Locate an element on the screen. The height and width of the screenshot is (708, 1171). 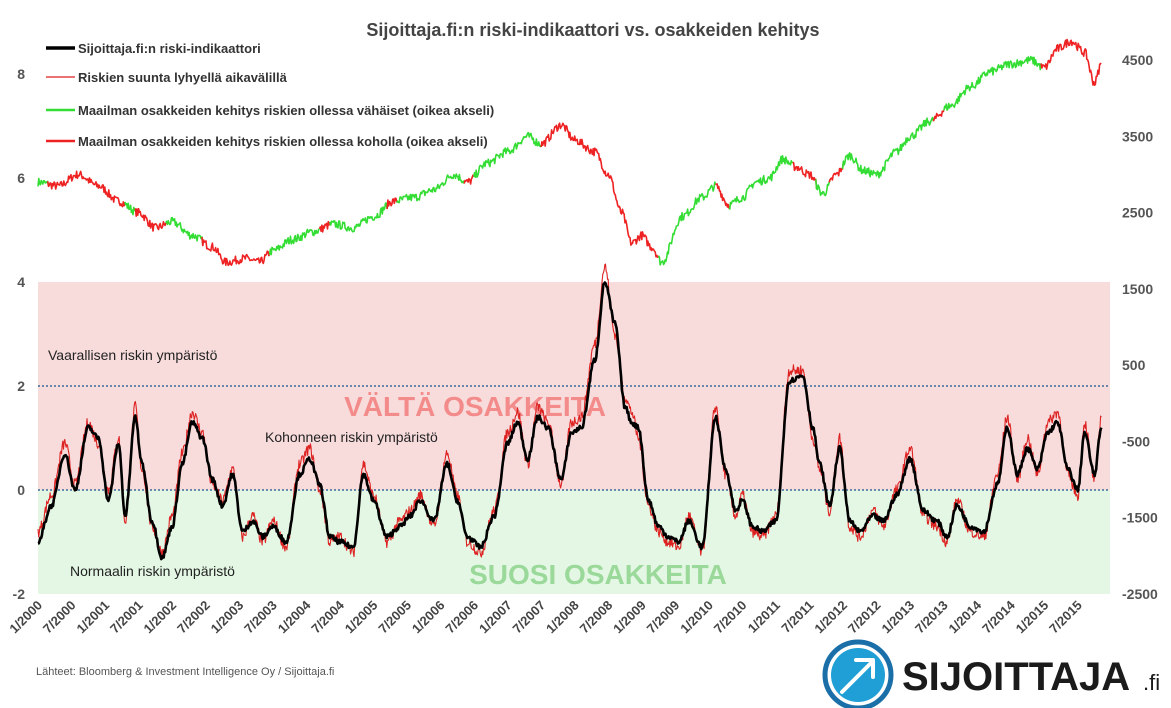
x-axis-tick-label: 1/2002 is located at coordinates (160, 617).